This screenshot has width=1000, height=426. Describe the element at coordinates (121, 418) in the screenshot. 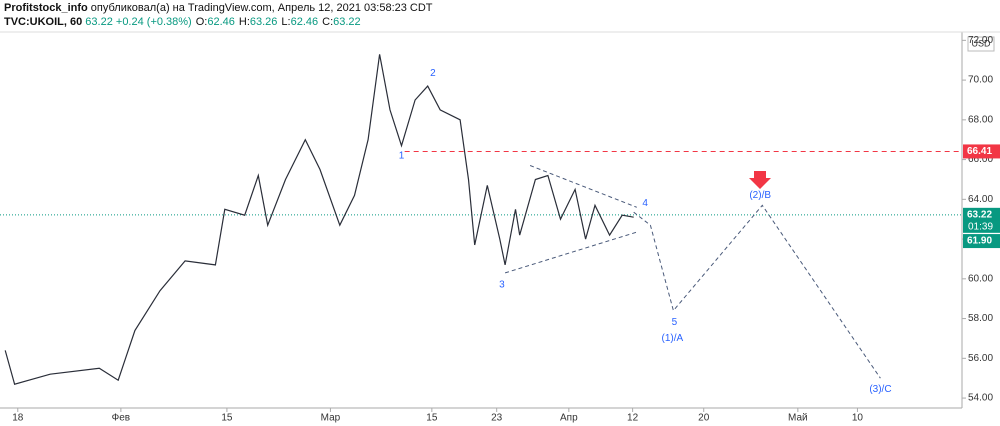

I see `x-tick-label: Фев` at that location.